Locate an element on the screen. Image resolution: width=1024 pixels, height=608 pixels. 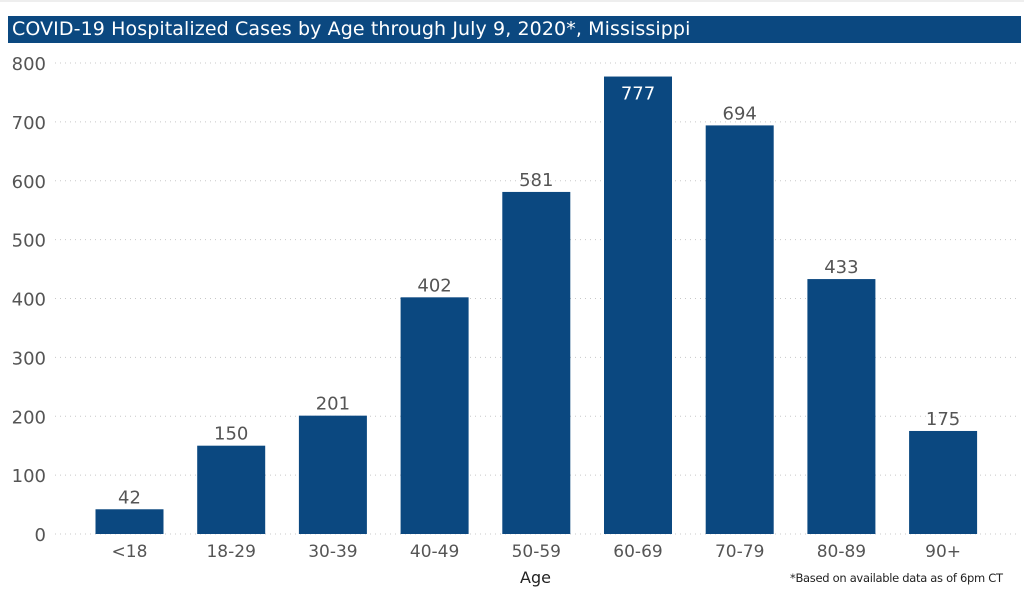
y-tick-label: 500 is located at coordinates (29, 241).